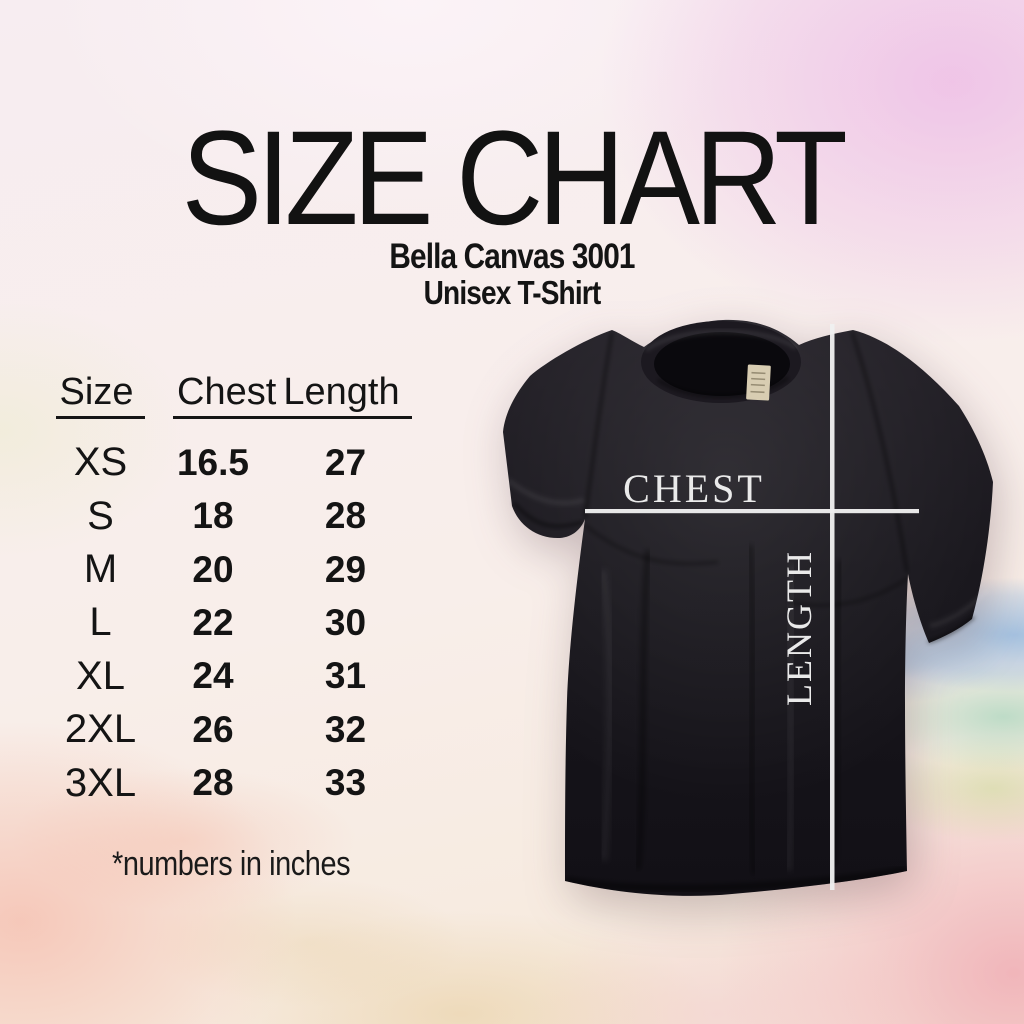 The width and height of the screenshot is (1024, 1024). Describe the element at coordinates (721, 340) in the screenshot. I see `collar-highlight` at that location.